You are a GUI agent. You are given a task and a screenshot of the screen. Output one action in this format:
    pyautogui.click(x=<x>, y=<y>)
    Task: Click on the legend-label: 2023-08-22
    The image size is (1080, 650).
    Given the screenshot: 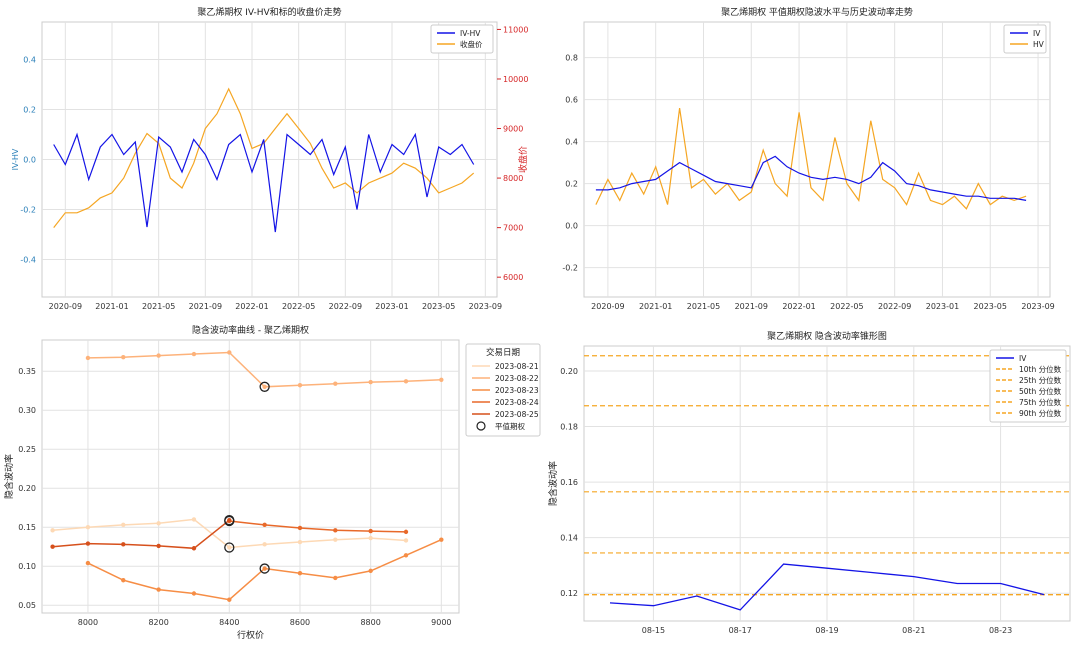 What is the action you would take?
    pyautogui.click(x=517, y=378)
    